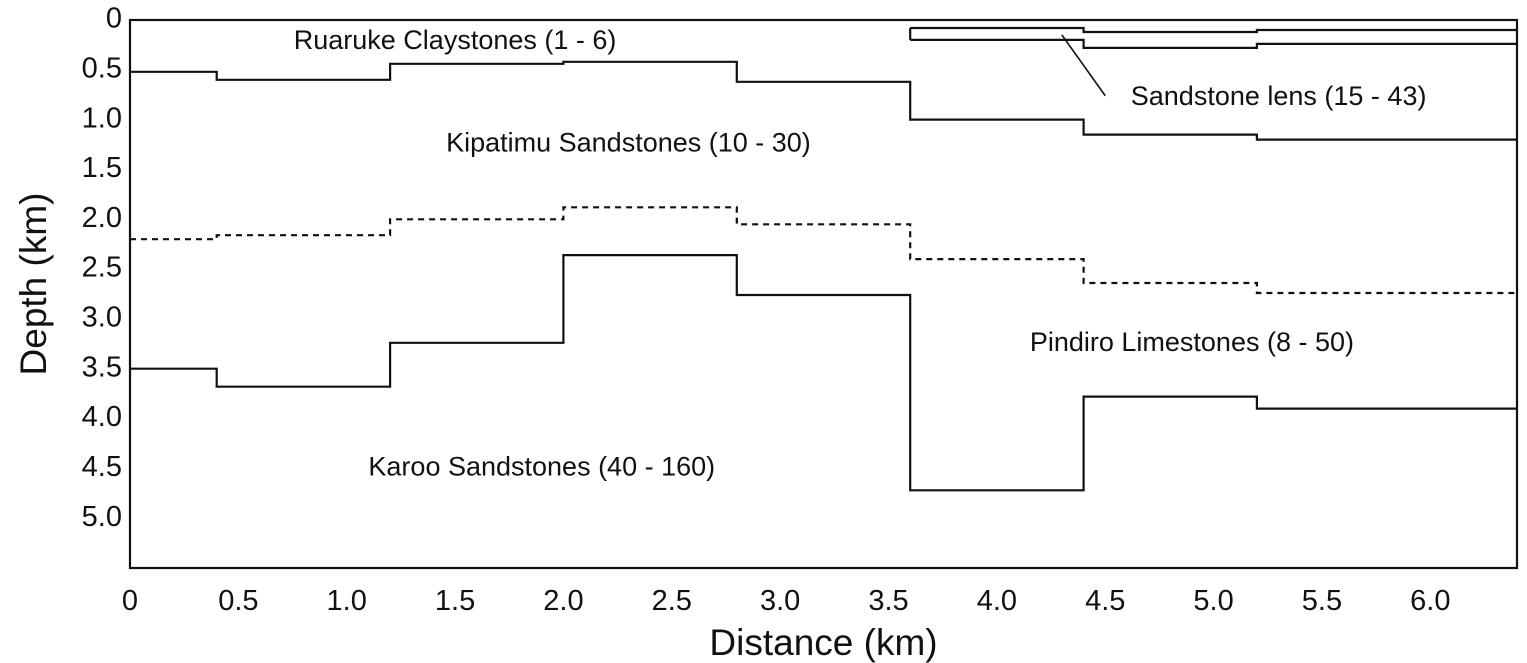 The image size is (1527, 663). Describe the element at coordinates (780, 601) in the screenshot. I see `x-tick-label: 3.0` at that location.